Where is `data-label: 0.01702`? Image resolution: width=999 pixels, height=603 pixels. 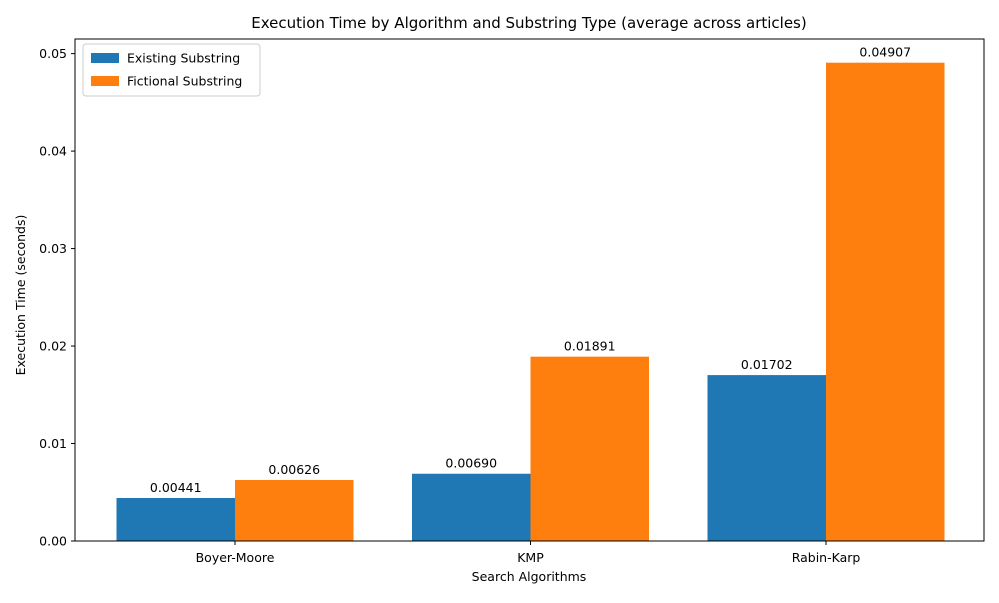 data-label: 0.01702 is located at coordinates (767, 364).